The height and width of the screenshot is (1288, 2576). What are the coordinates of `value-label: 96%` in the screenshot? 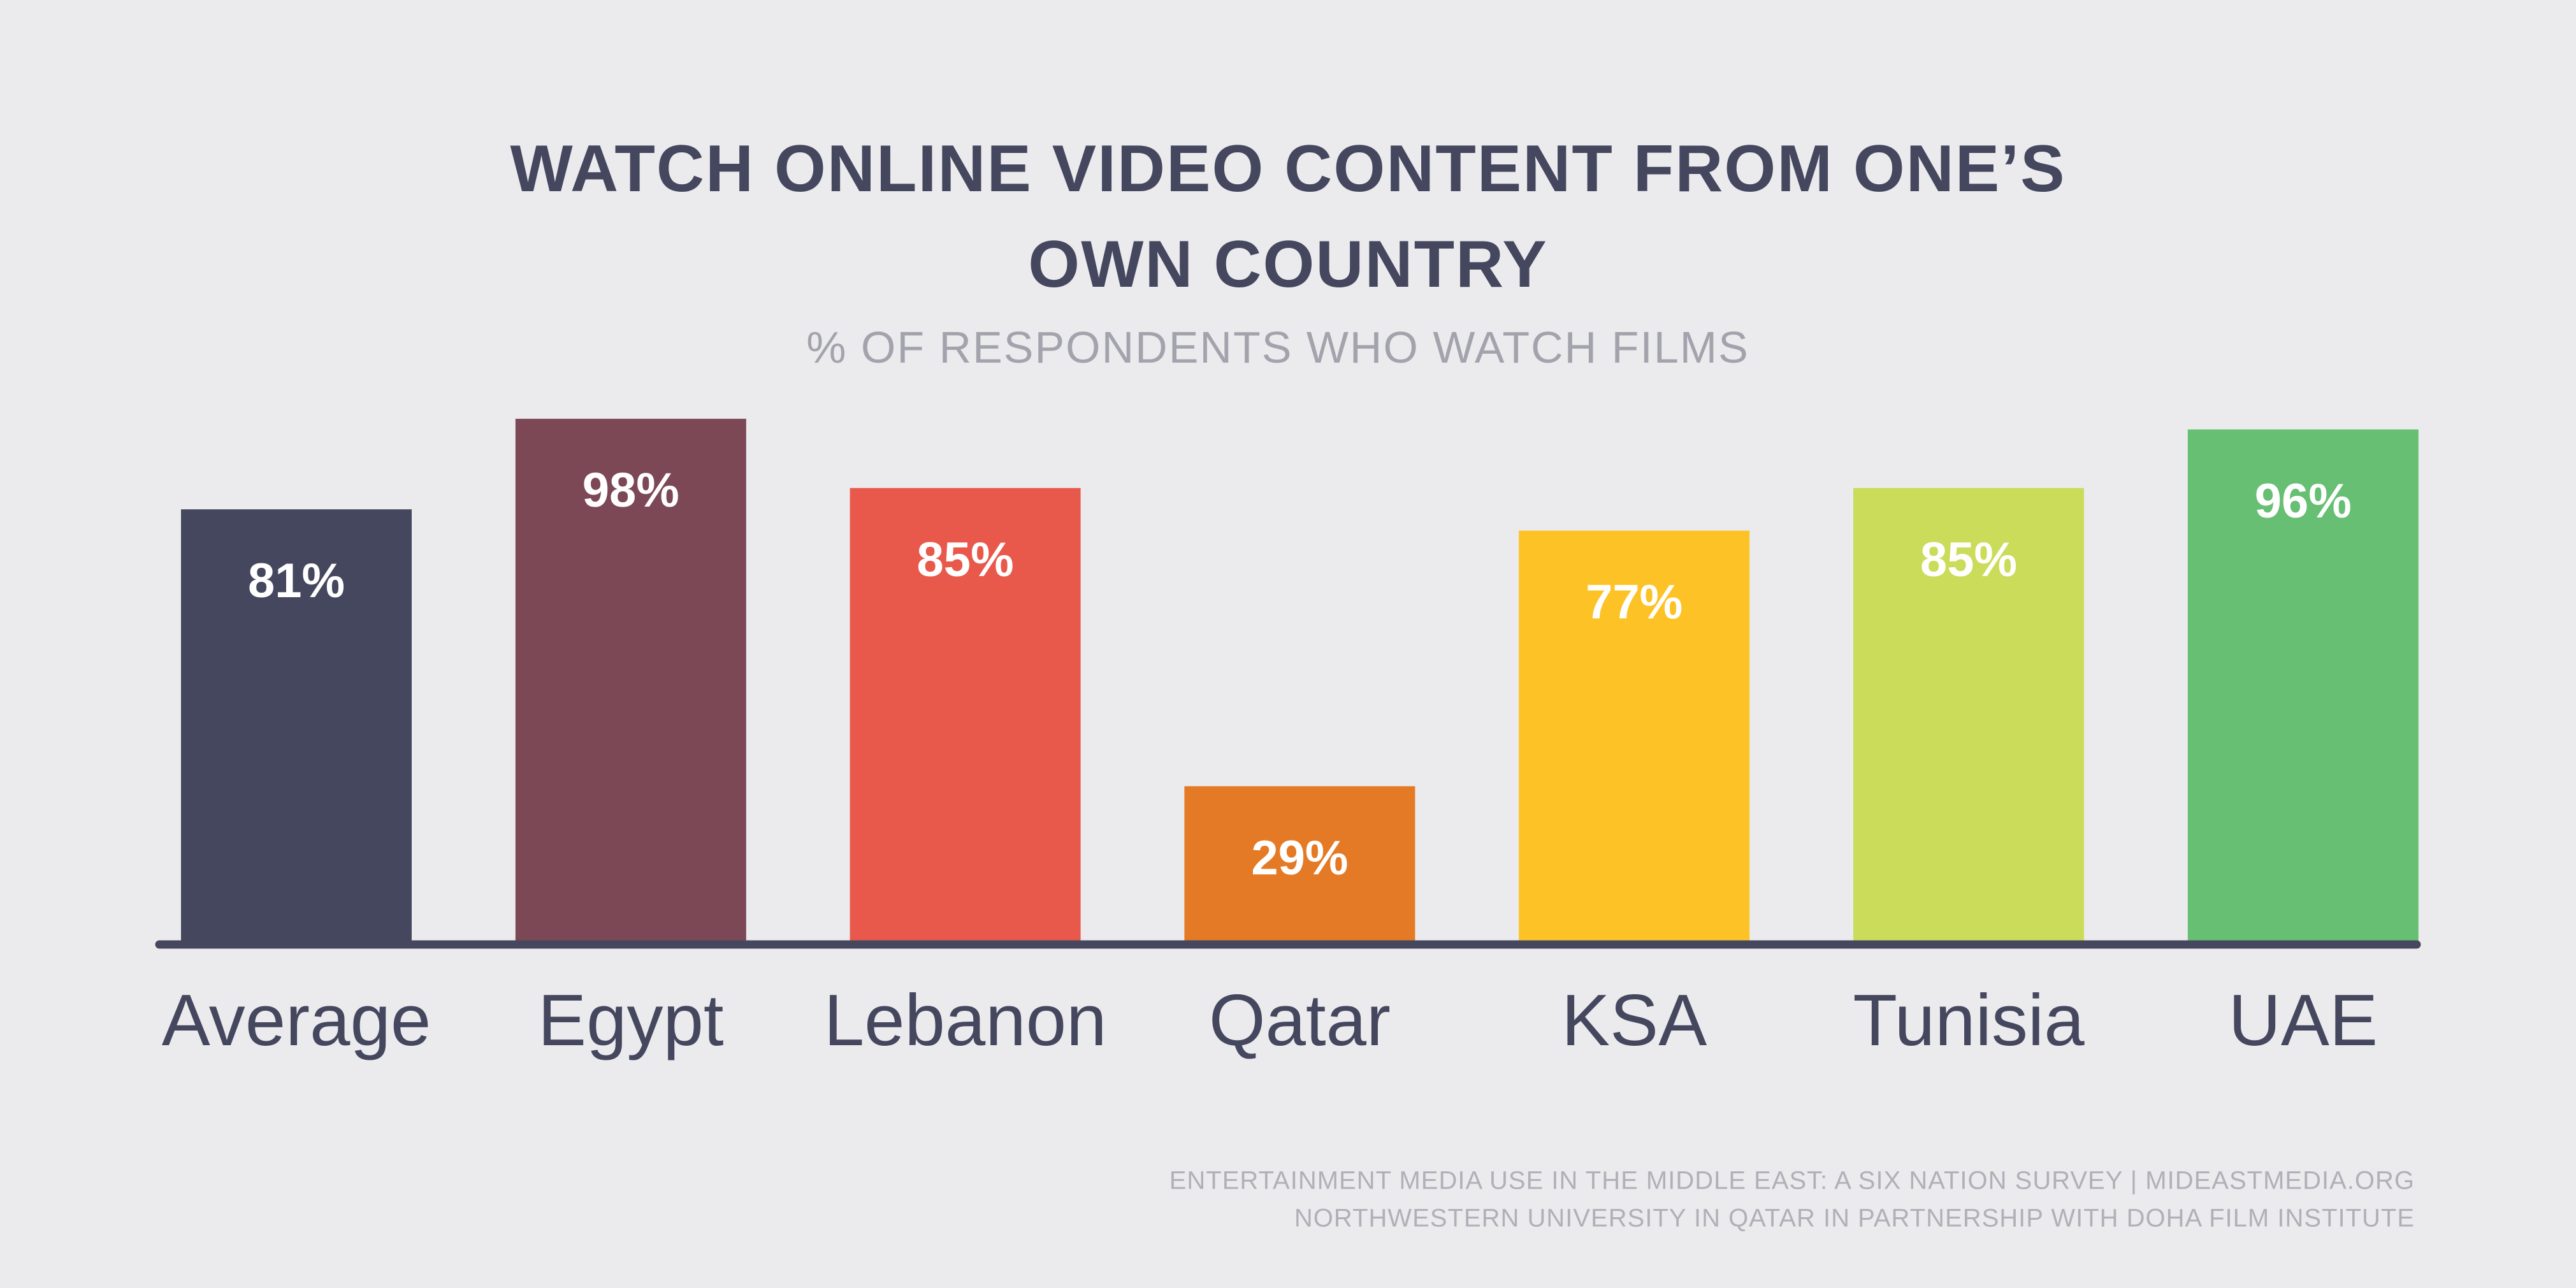 It's located at (2303, 501).